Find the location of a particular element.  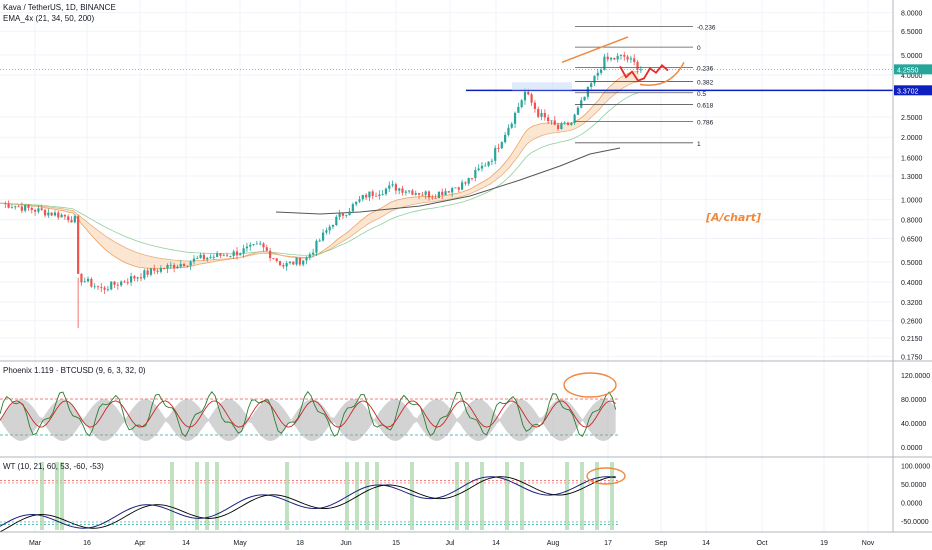

y-tick-label: 0.3200 is located at coordinates (912, 303).